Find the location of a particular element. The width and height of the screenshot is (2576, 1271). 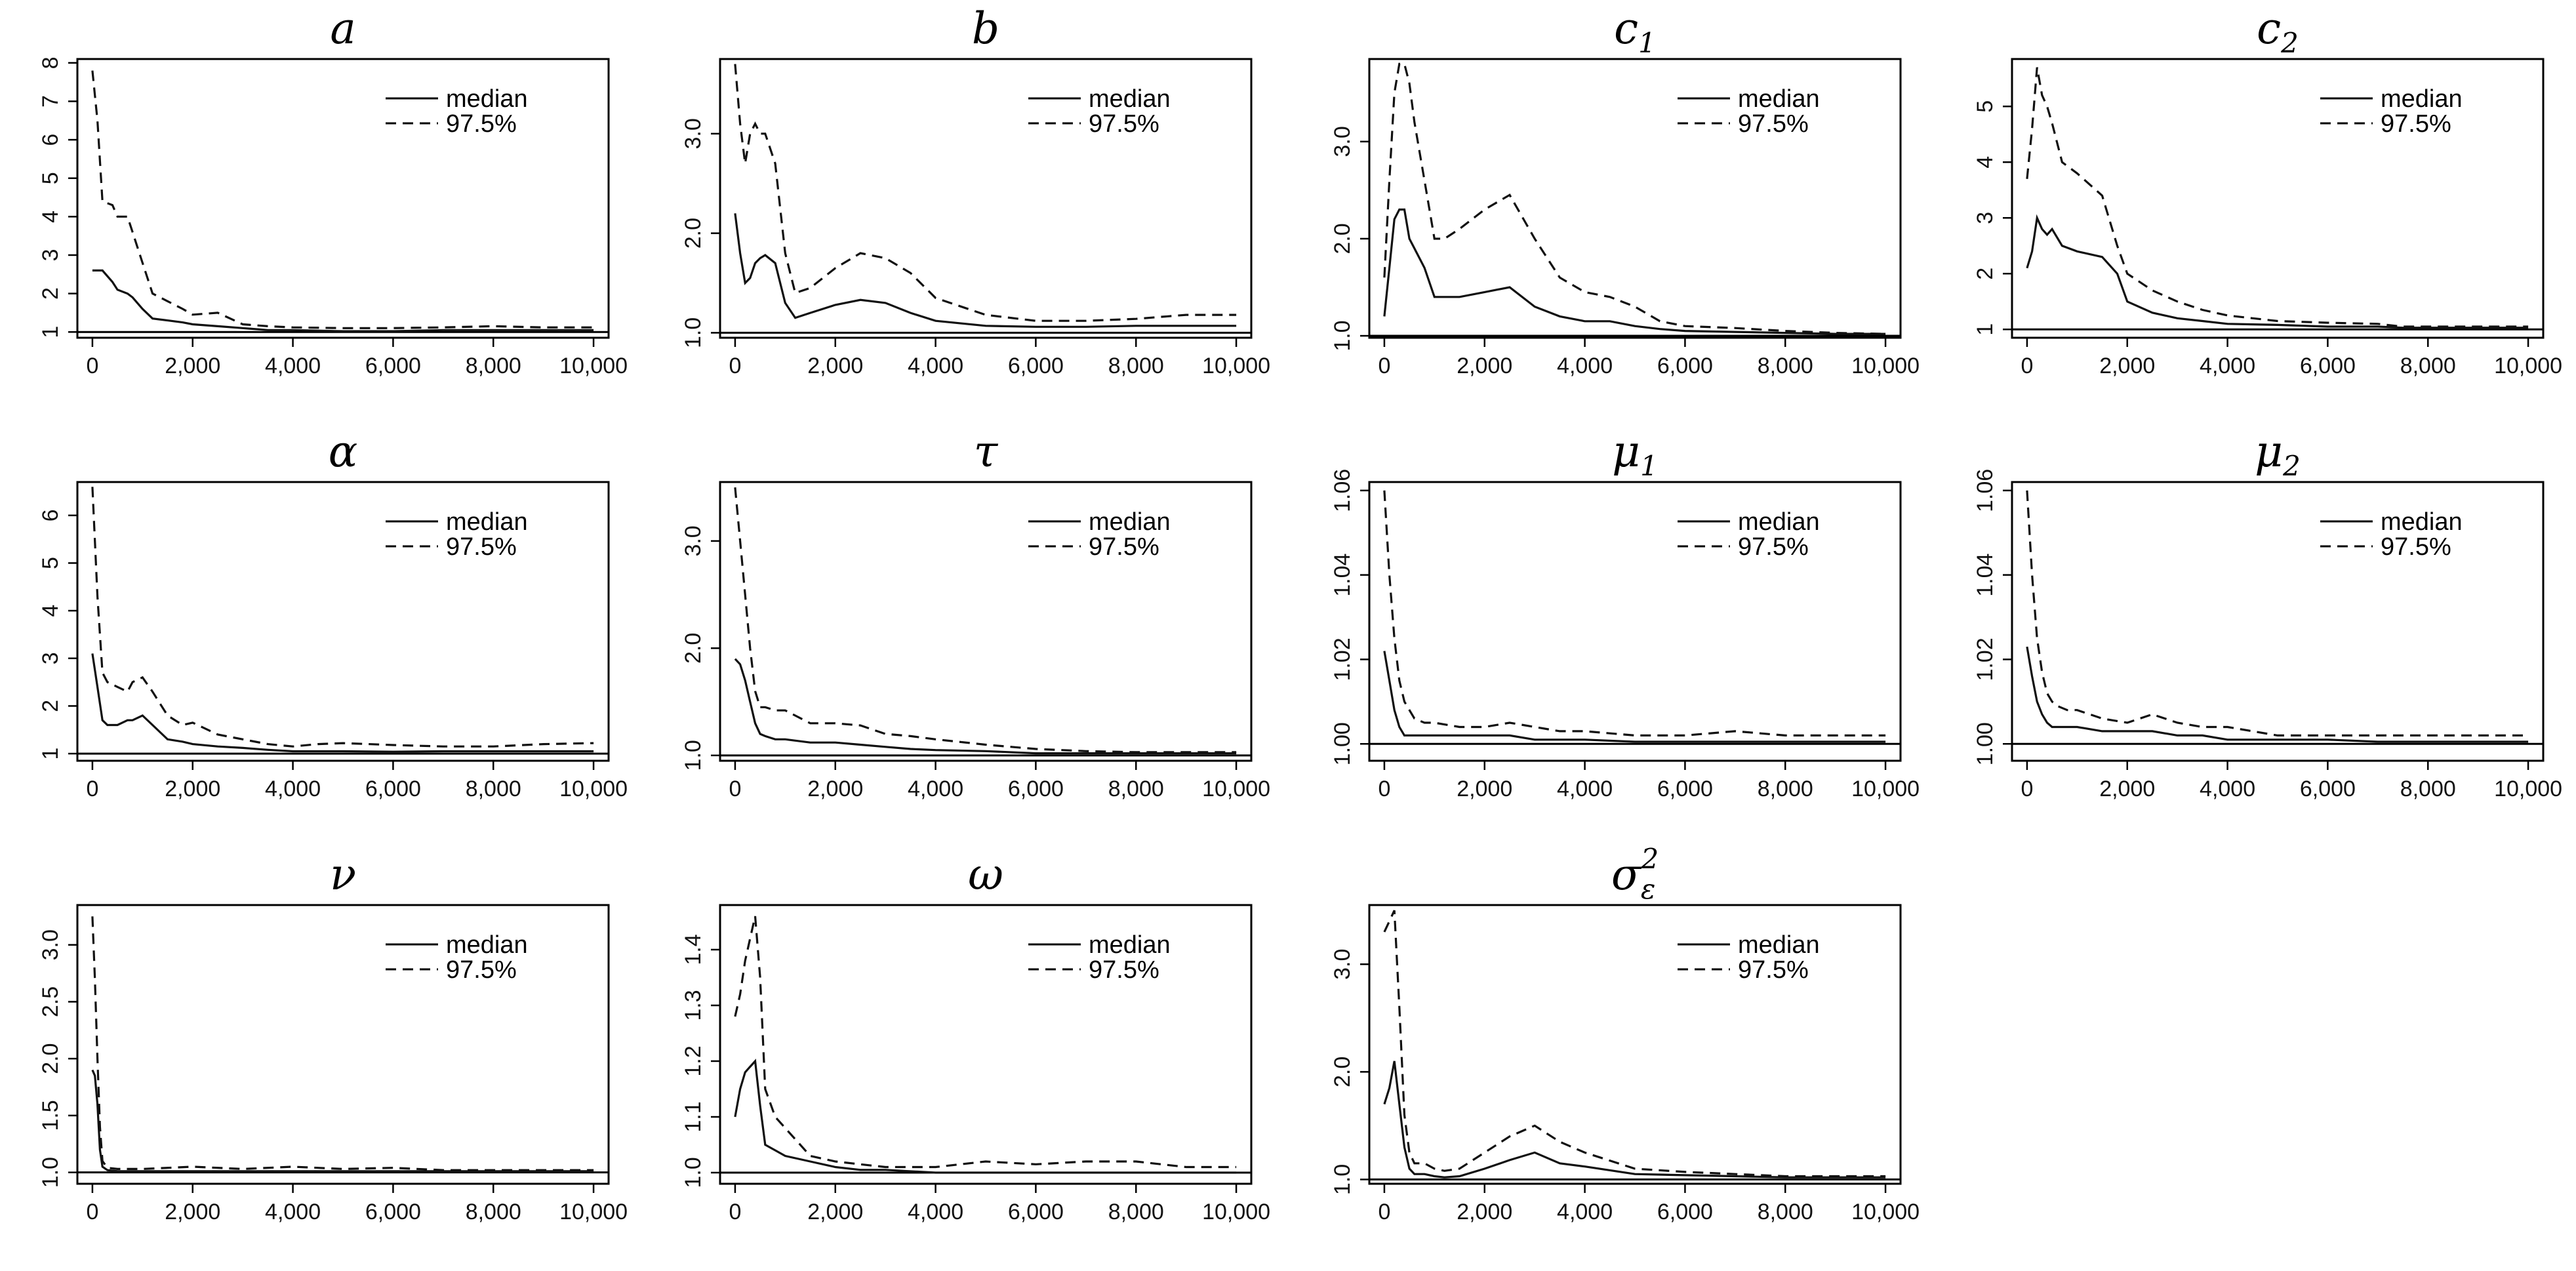

panel-3-frame is located at coordinates (2278, 198).